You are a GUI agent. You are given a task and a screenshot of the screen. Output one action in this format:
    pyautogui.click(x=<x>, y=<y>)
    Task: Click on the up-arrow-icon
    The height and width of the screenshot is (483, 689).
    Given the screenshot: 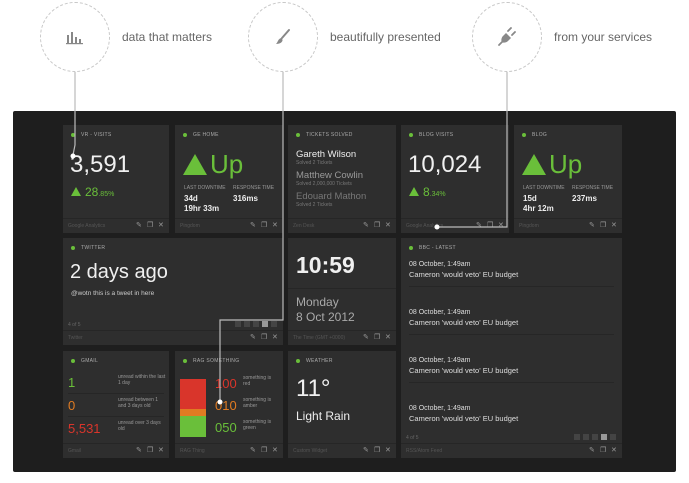 What is the action you would take?
    pyautogui.click(x=76, y=191)
    